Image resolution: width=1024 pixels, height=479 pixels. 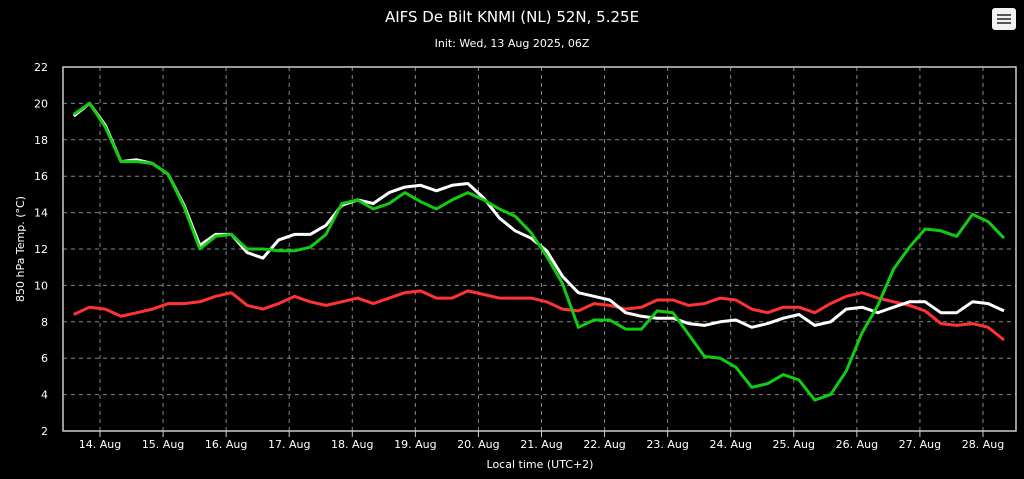 I want to click on y-tick-label: 10, so click(x=41, y=285).